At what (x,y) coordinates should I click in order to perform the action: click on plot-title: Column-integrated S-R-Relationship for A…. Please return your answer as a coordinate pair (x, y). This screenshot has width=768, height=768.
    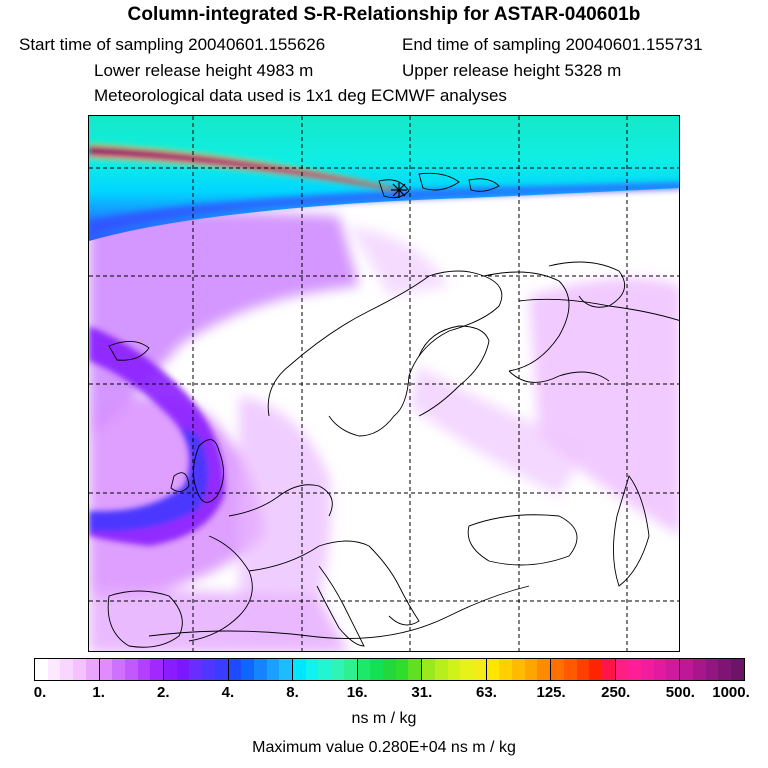
    Looking at the image, I should click on (384, 14).